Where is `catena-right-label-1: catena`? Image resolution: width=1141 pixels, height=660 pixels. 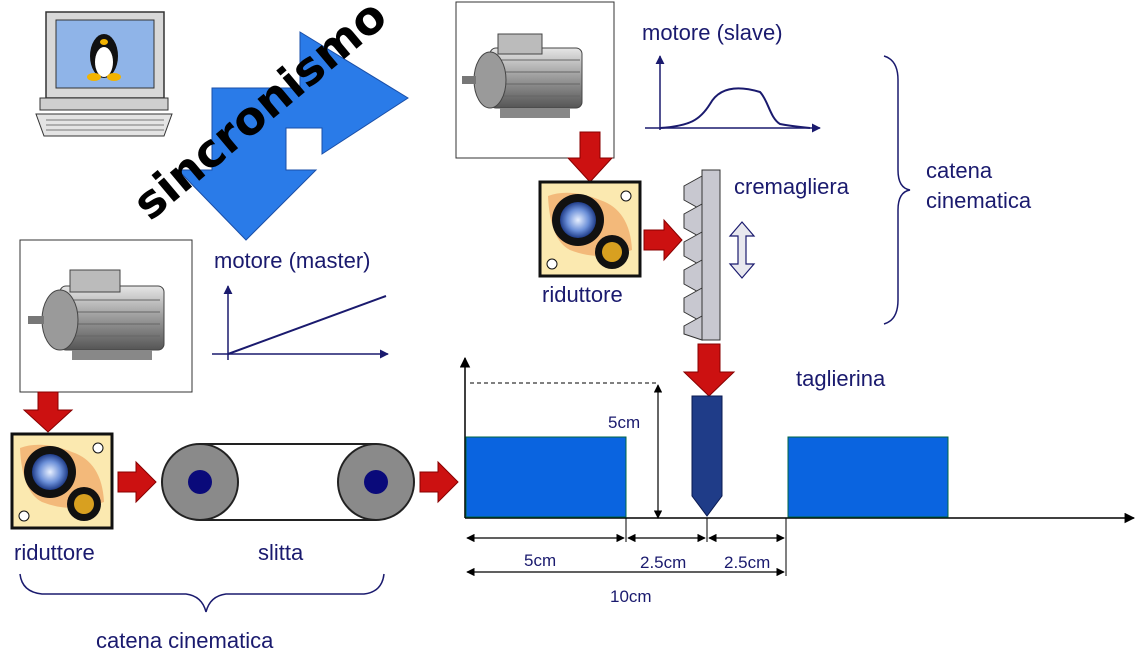
catena-right-label-1: catena is located at coordinates (959, 170).